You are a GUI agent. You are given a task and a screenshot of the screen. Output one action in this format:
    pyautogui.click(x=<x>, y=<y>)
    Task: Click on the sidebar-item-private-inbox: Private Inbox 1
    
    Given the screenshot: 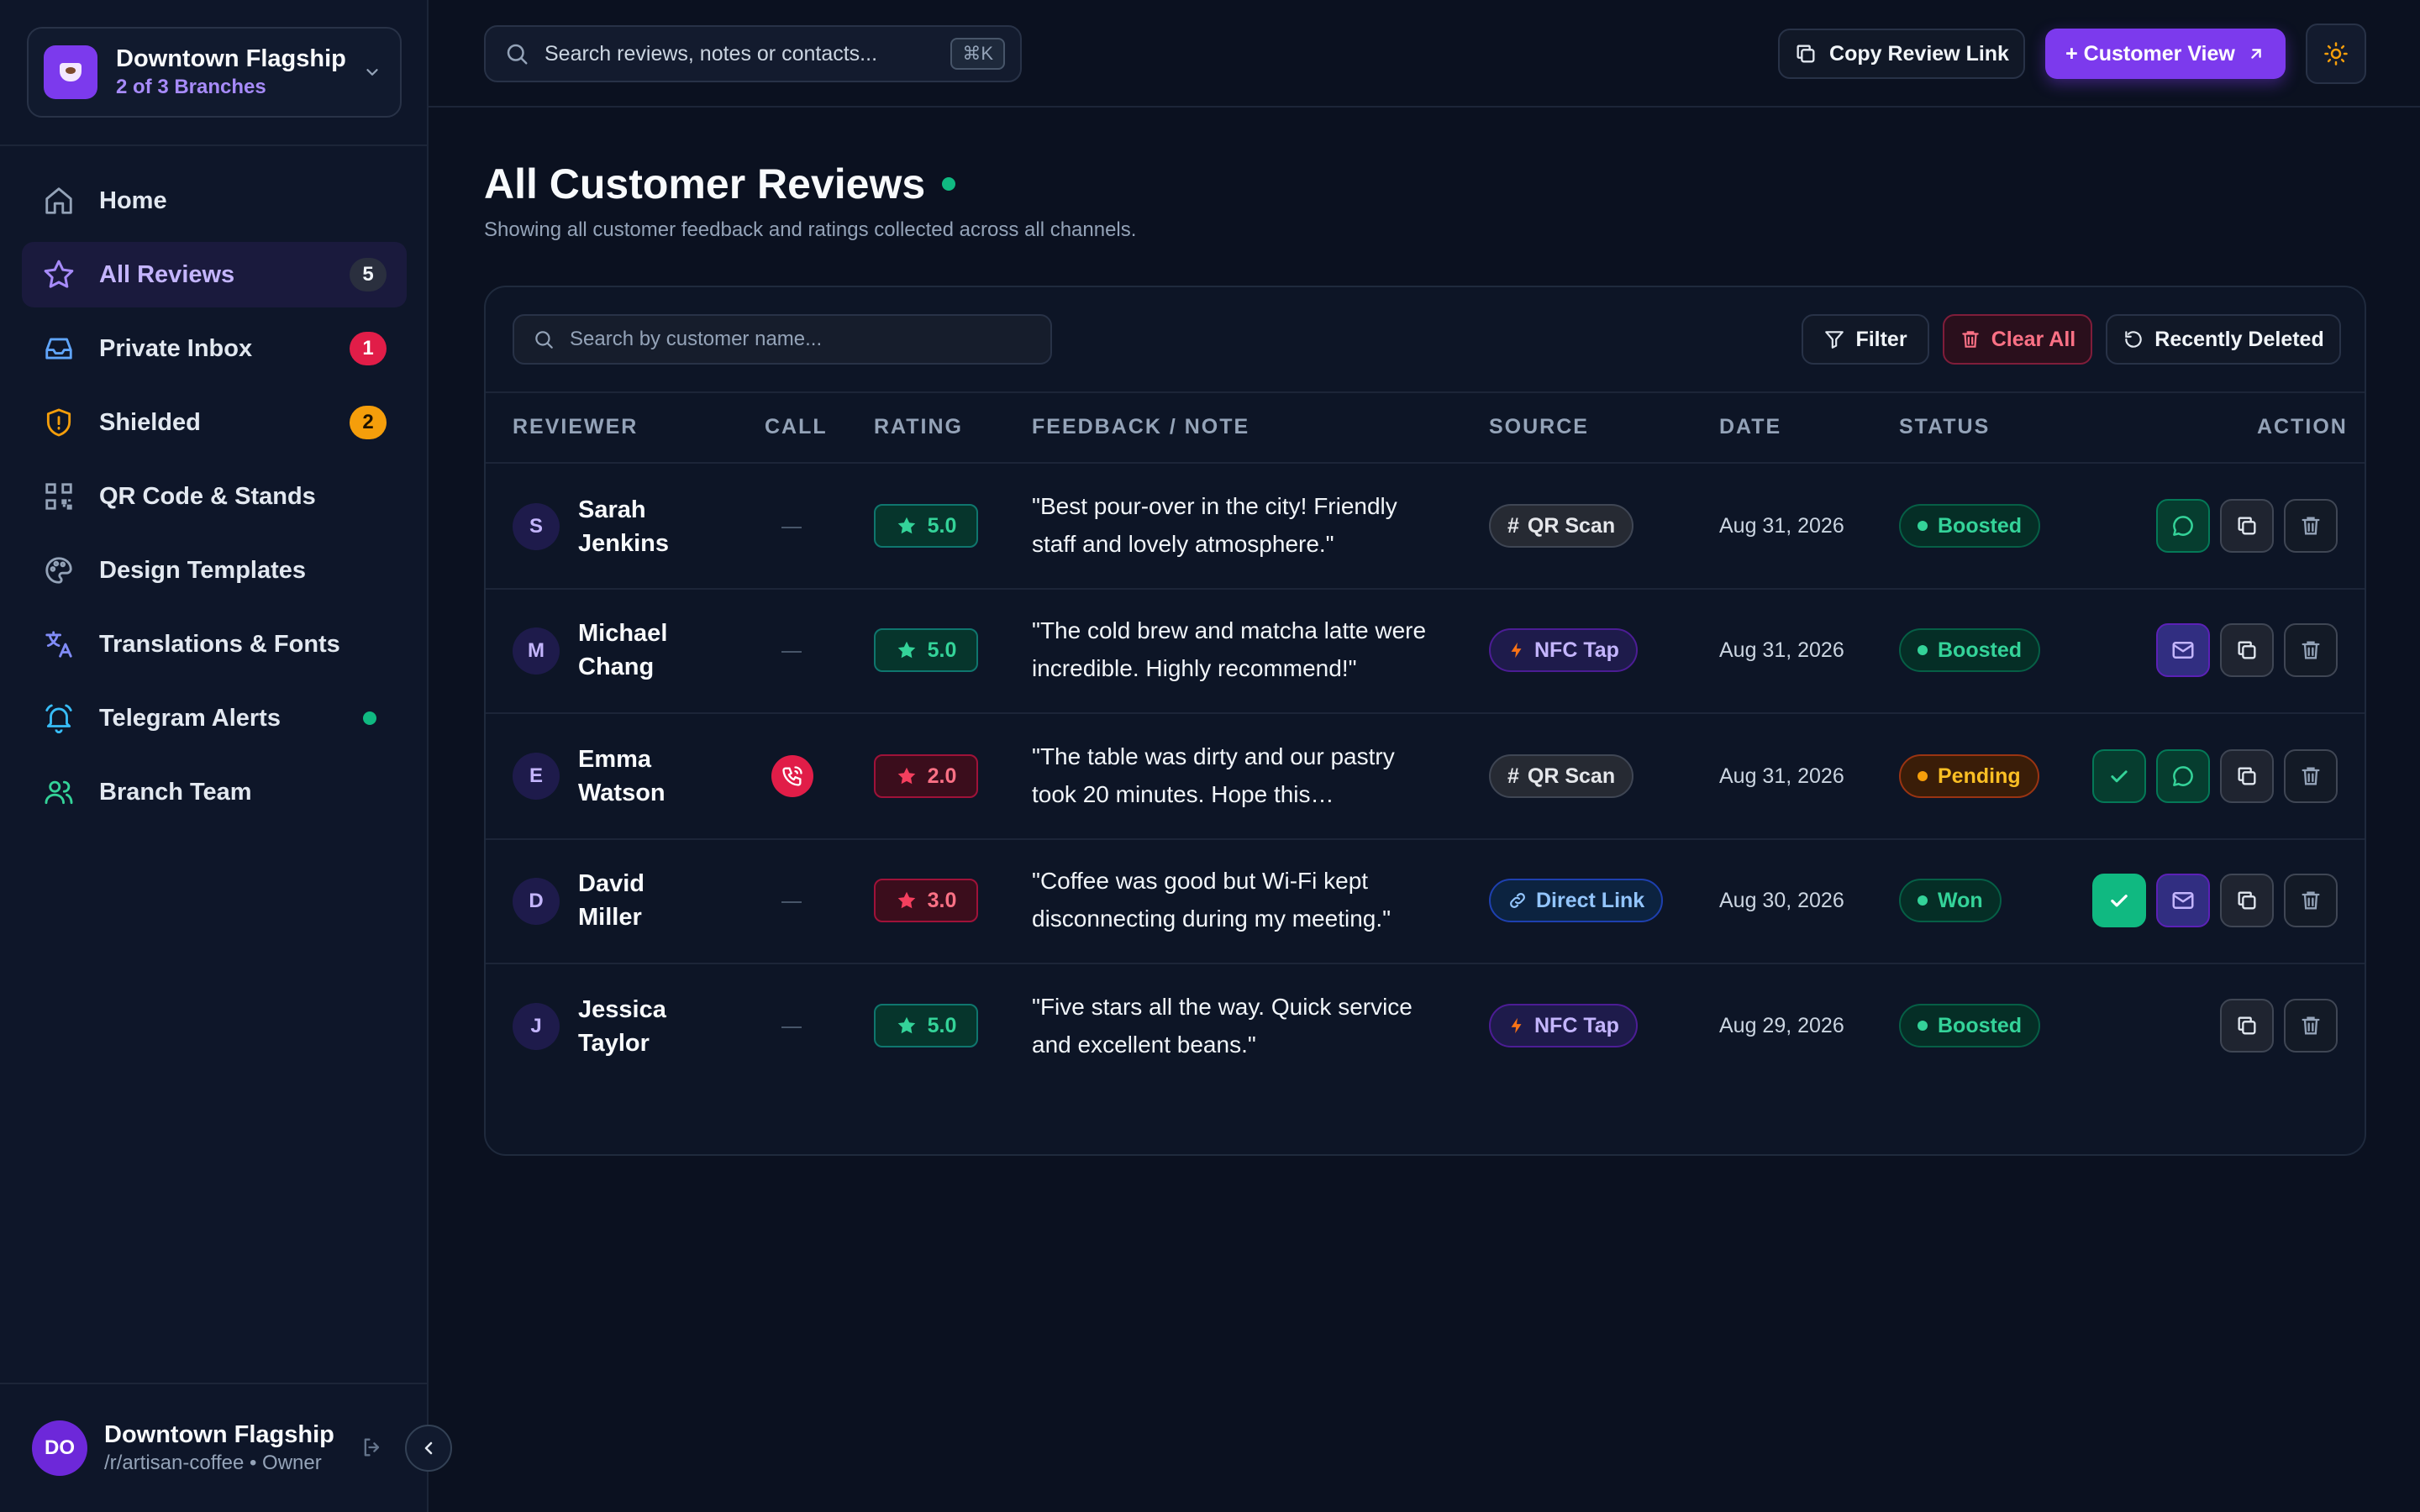 What is the action you would take?
    pyautogui.click(x=214, y=348)
    